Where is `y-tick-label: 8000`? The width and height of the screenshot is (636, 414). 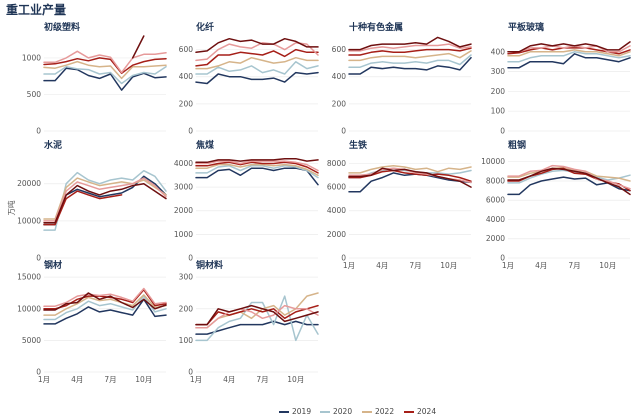
y-tick-label: 8000 is located at coordinates (495, 180).